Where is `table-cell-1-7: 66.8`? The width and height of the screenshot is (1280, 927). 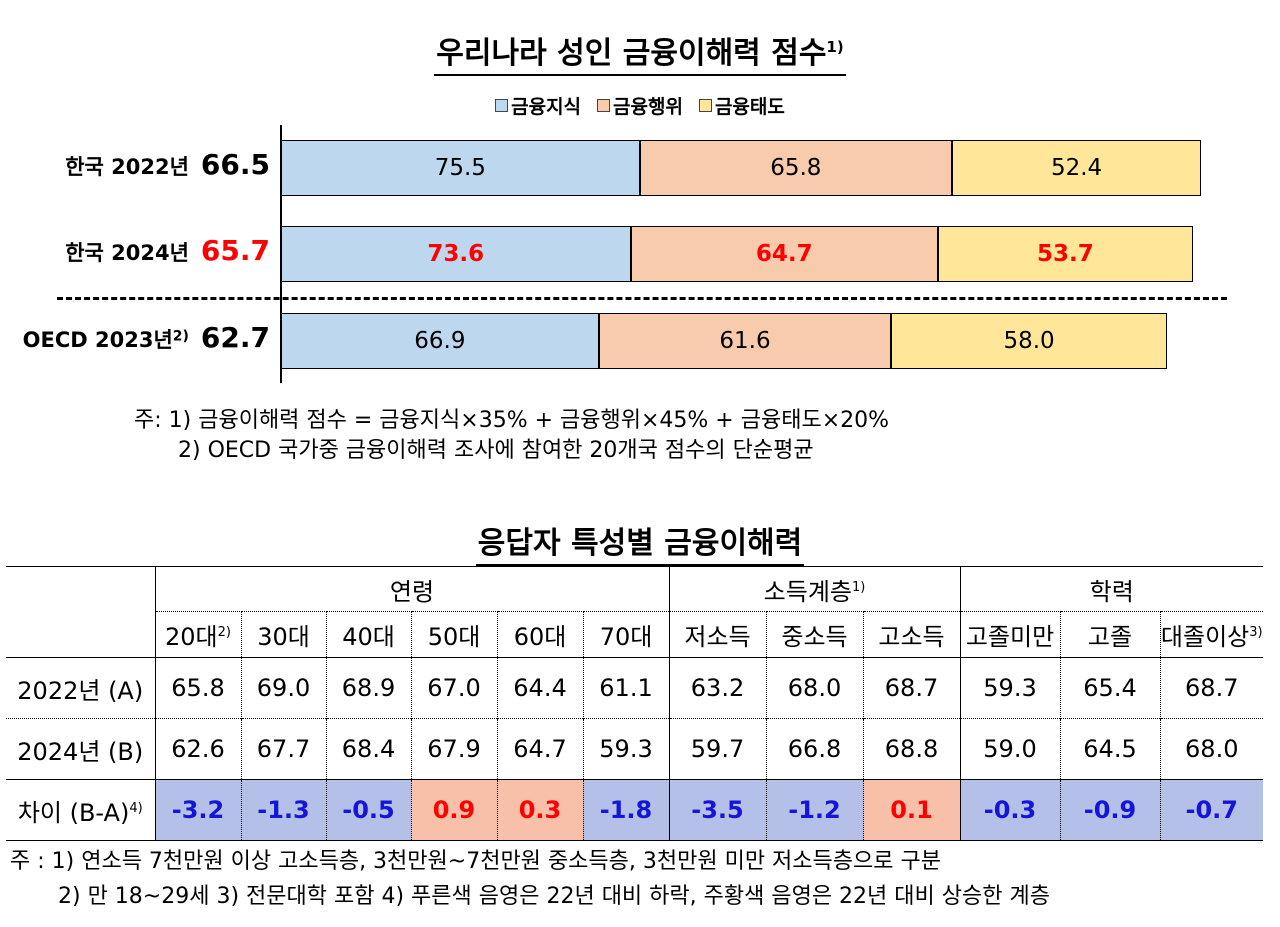 table-cell-1-7: 66.8 is located at coordinates (814, 749).